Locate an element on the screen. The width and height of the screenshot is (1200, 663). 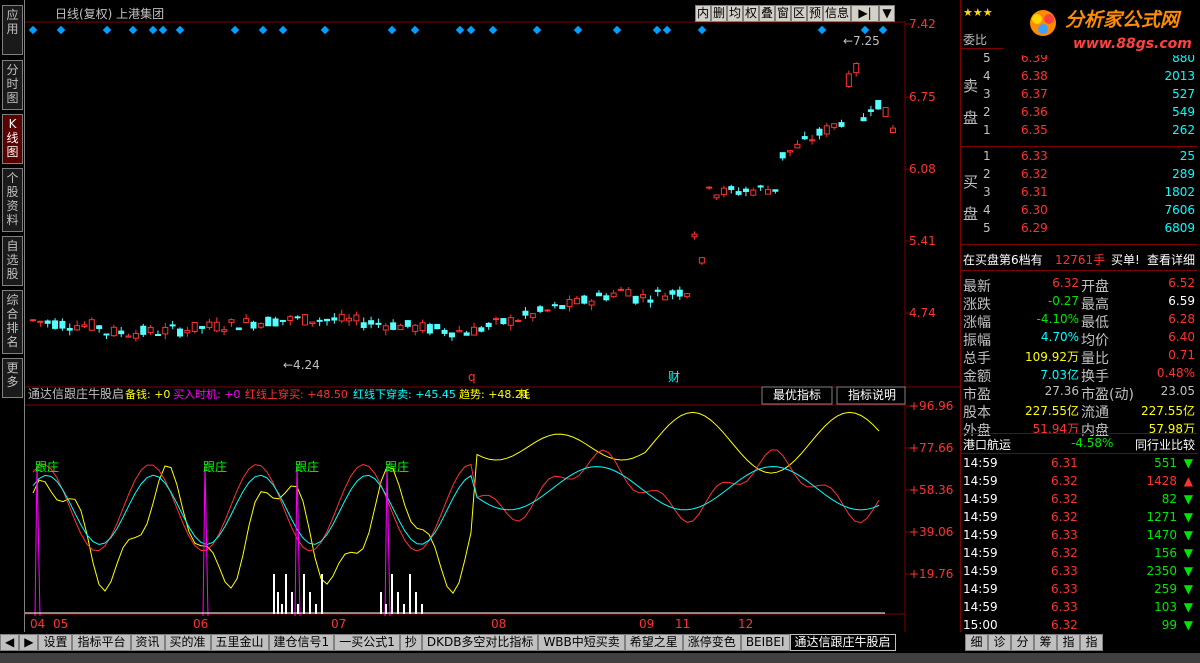
indicator-tab-9: WBB中短买卖 is located at coordinates (581, 642).